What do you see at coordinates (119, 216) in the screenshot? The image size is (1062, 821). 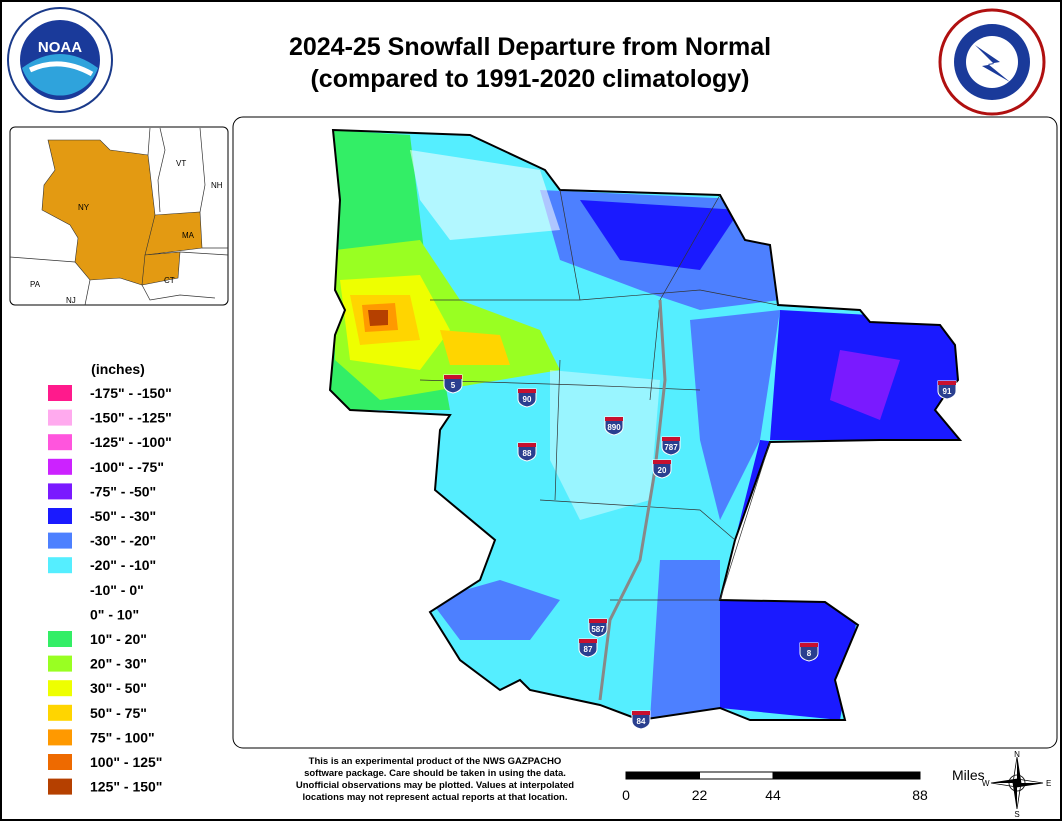 I see `inset-map: VT NH NY MA CT PA NJ` at bounding box center [119, 216].